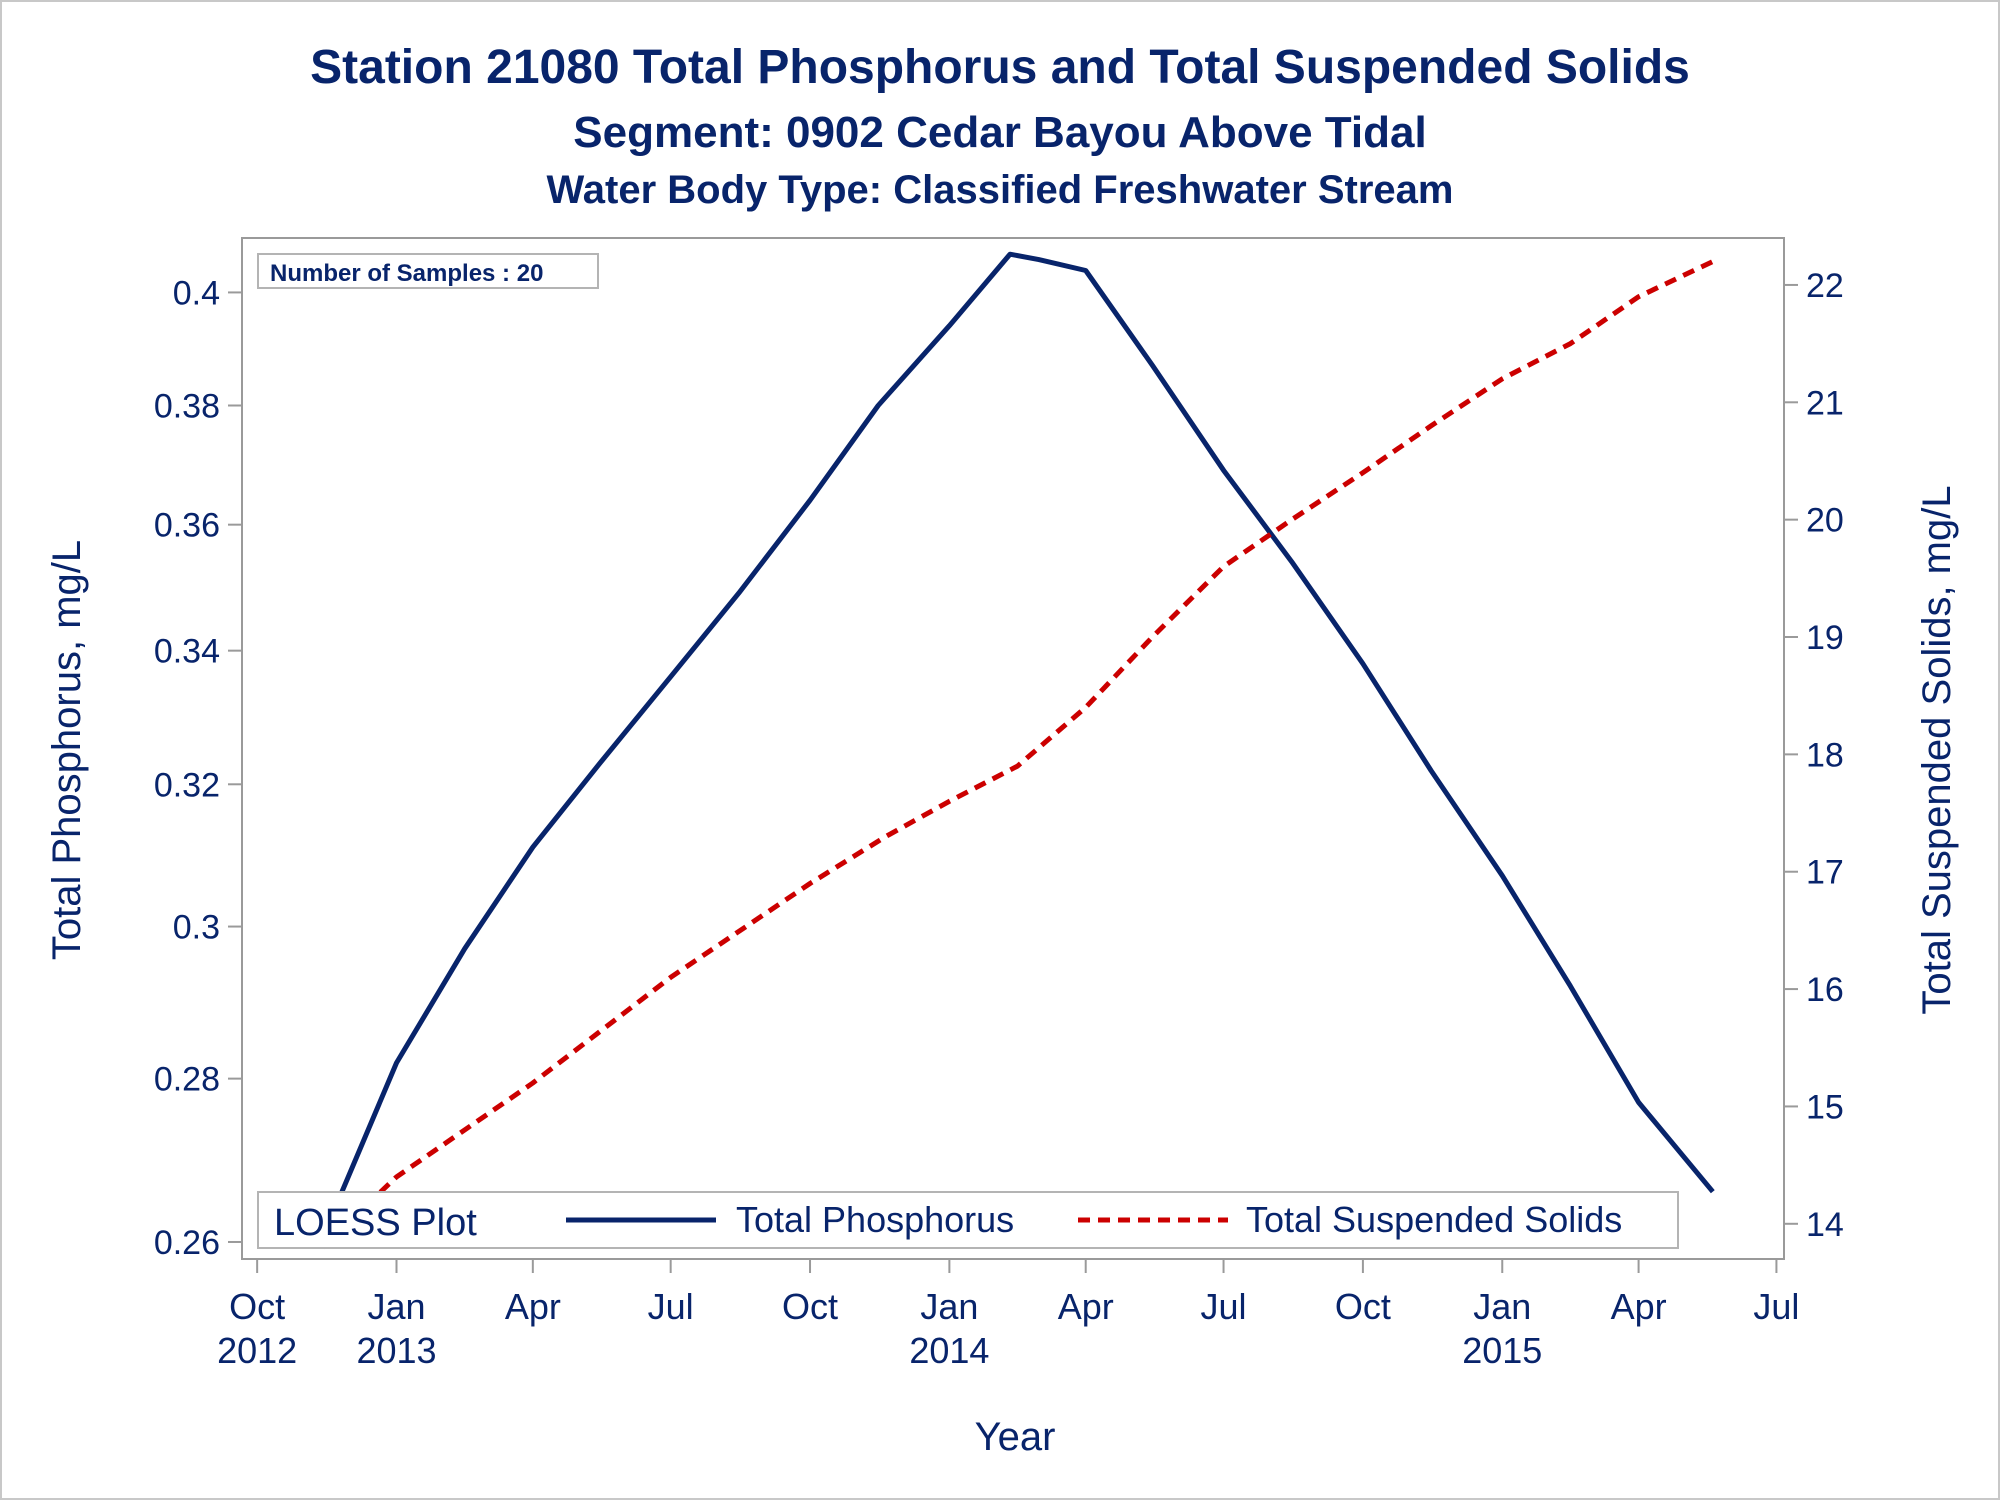 This screenshot has height=1500, width=2000. What do you see at coordinates (396, 1350) in the screenshot?
I see `x-tick-year-label: 2013` at bounding box center [396, 1350].